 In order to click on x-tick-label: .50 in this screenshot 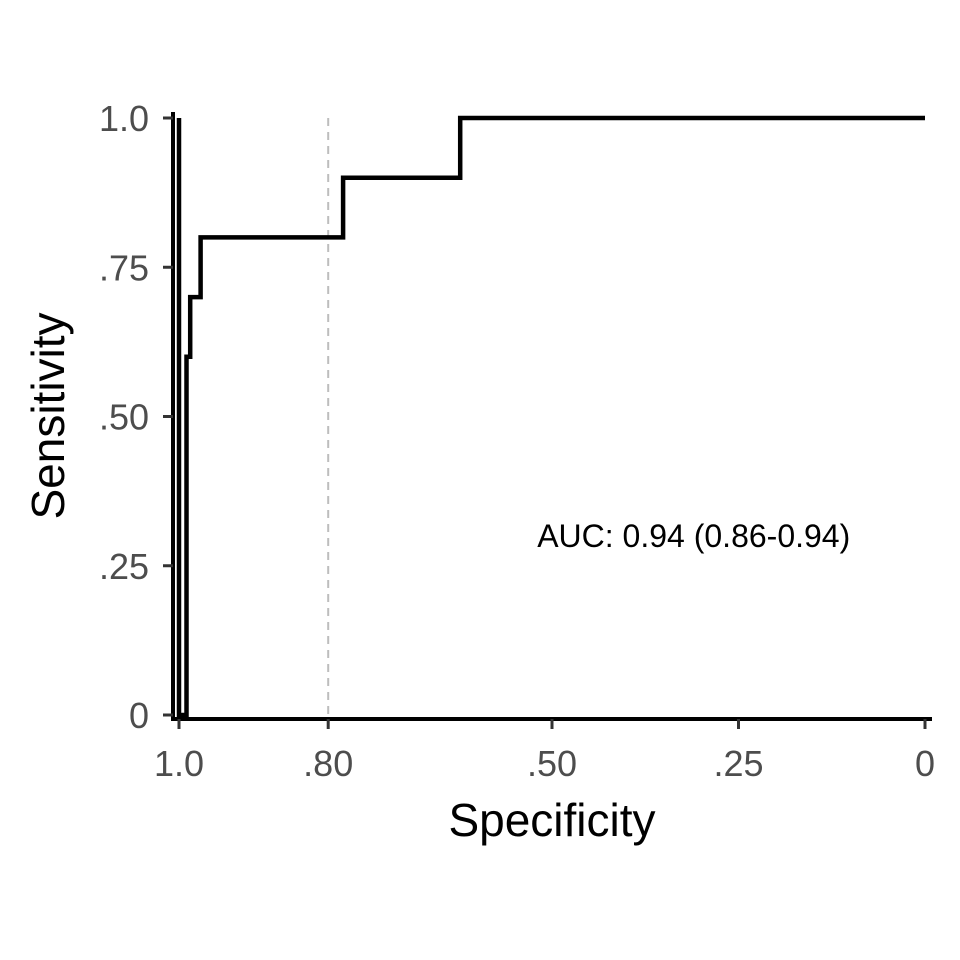, I will do `click(552, 763)`.